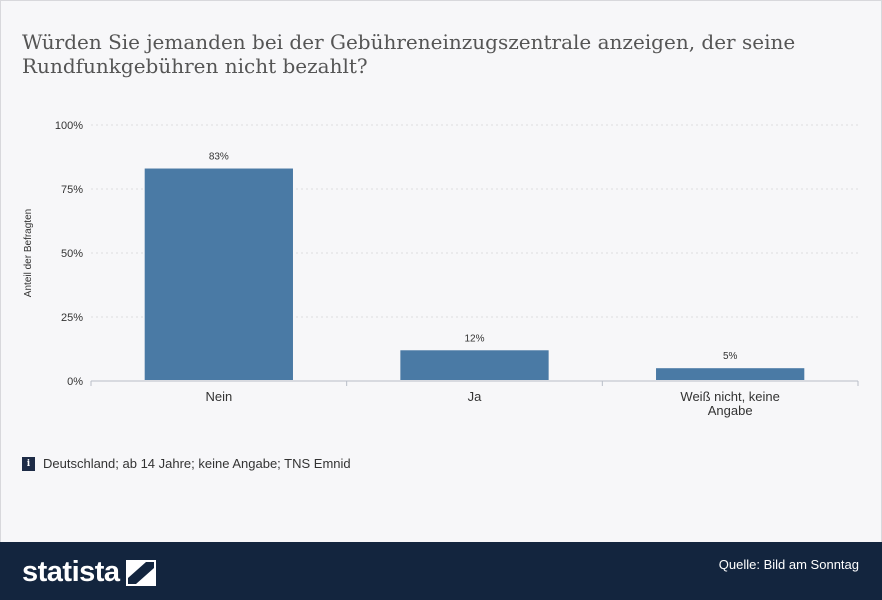 The width and height of the screenshot is (882, 600). I want to click on y-tick-label: 0%, so click(75, 382).